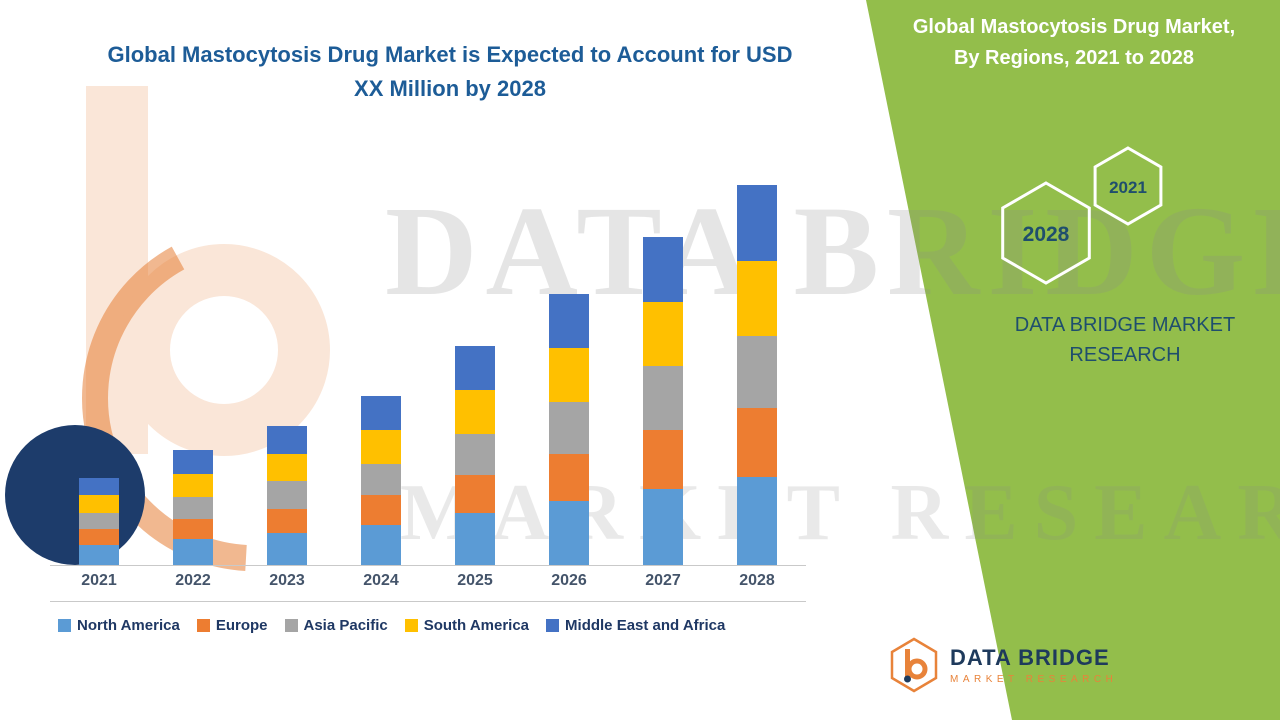  I want to click on x-axis-label-2022: 2022, so click(193, 580).